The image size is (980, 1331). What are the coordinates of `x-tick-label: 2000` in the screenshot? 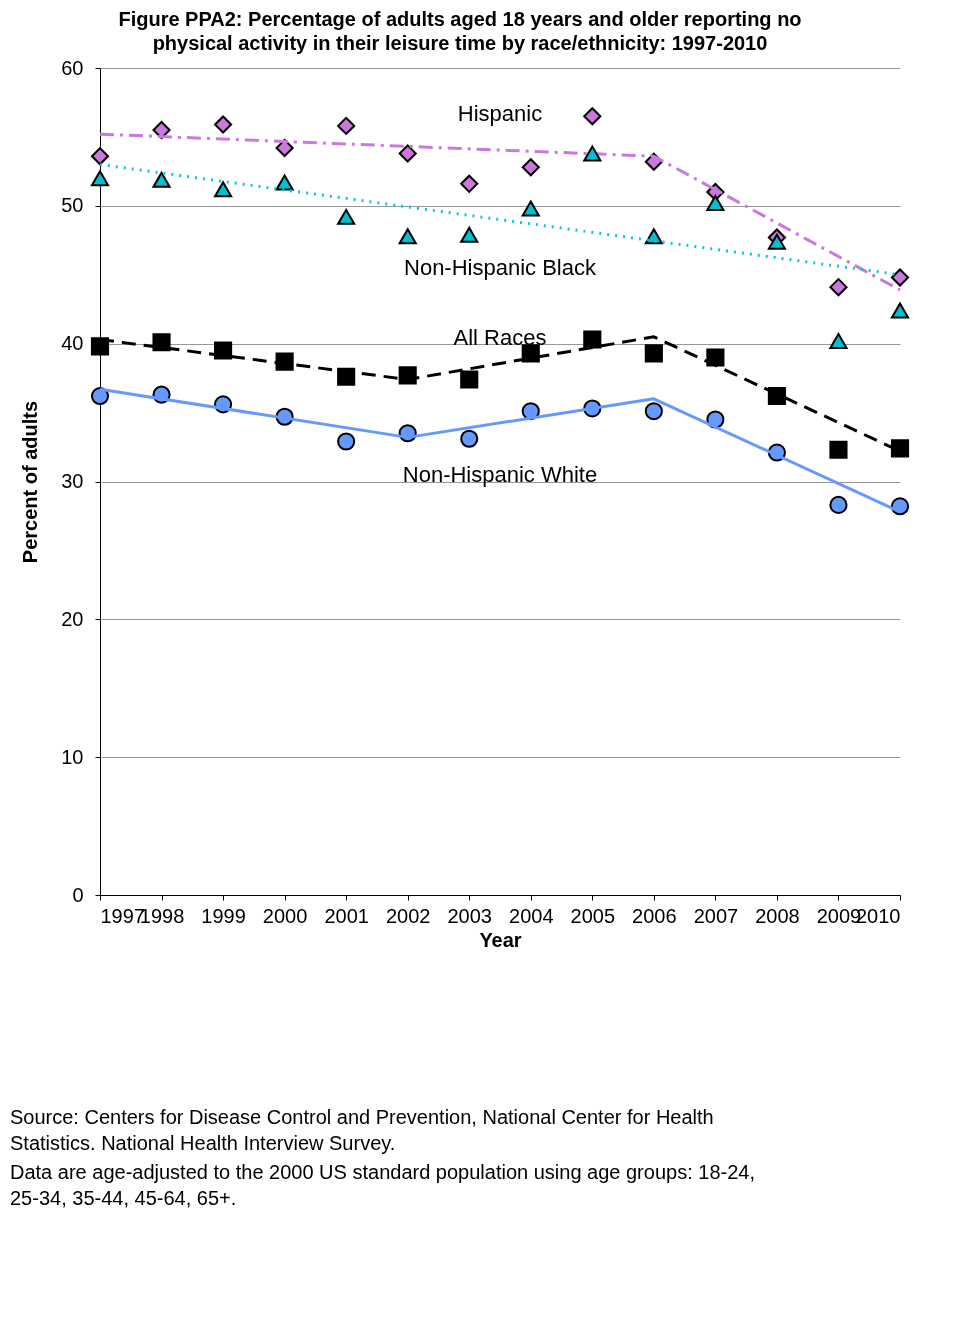 It's located at (285, 915).